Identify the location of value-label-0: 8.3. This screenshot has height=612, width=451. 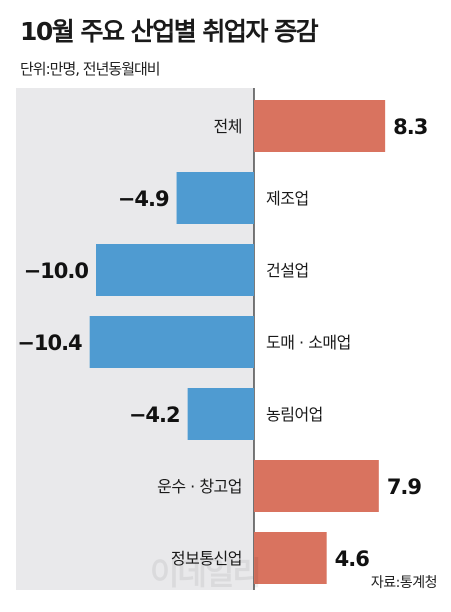
(410, 127).